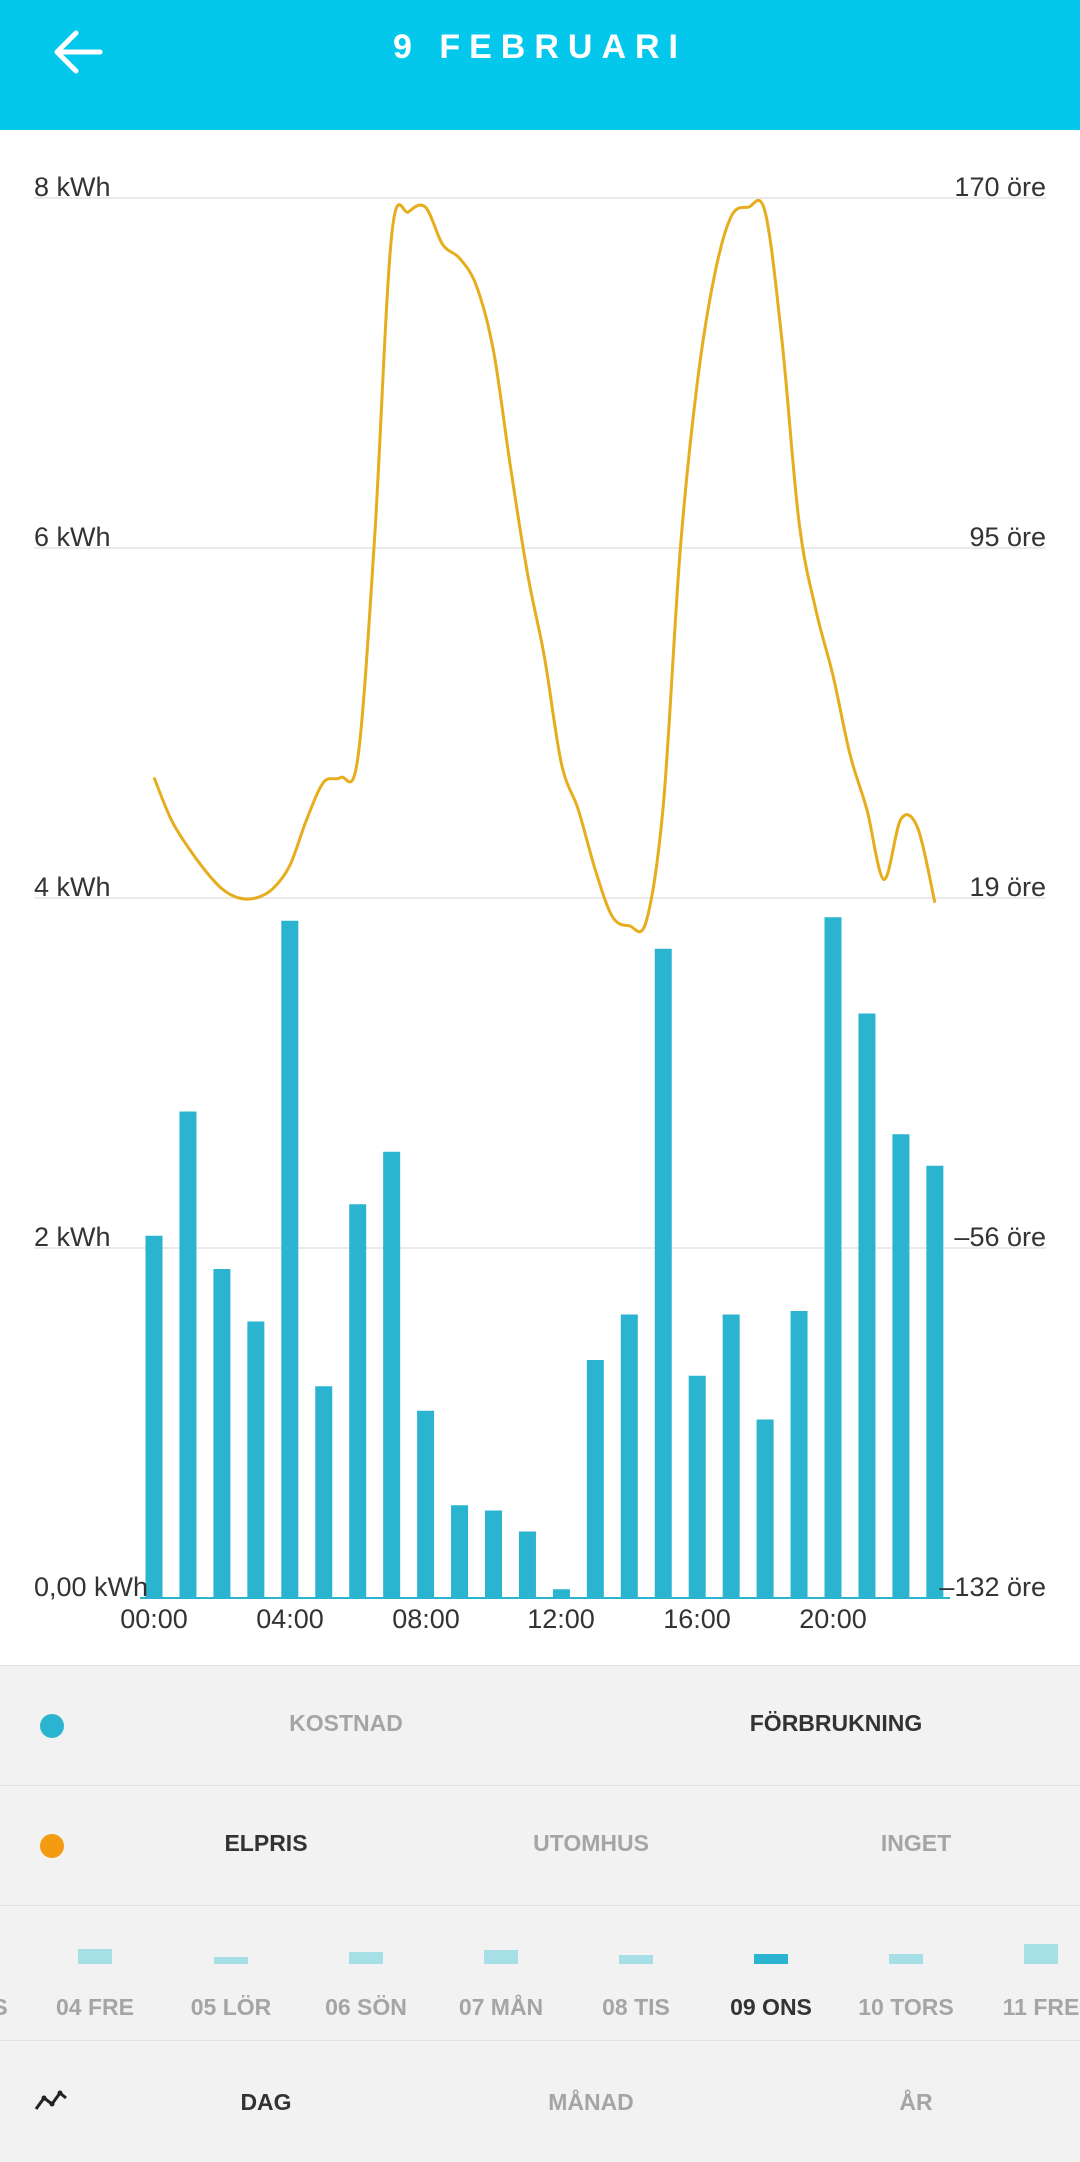 The width and height of the screenshot is (1080, 2162). I want to click on date-item: 08 TIS, so click(636, 1973).